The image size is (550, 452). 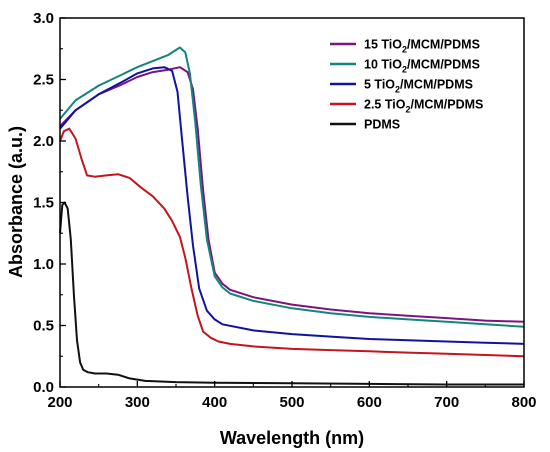 I want to click on x-tick-label: 200, so click(x=59, y=402).